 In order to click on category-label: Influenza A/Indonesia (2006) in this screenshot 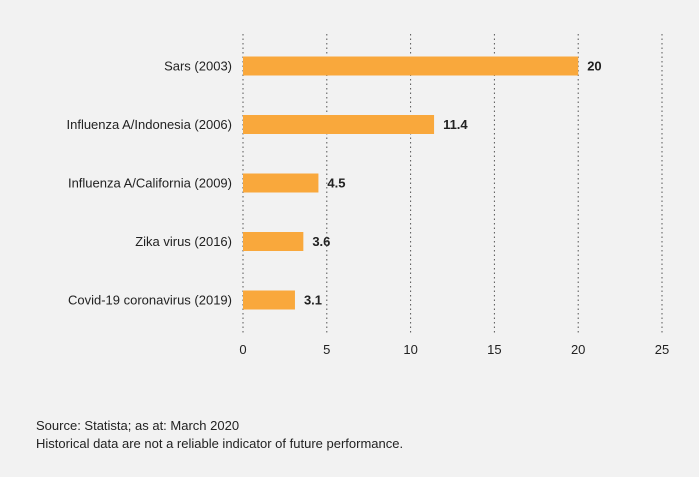, I will do `click(149, 124)`.